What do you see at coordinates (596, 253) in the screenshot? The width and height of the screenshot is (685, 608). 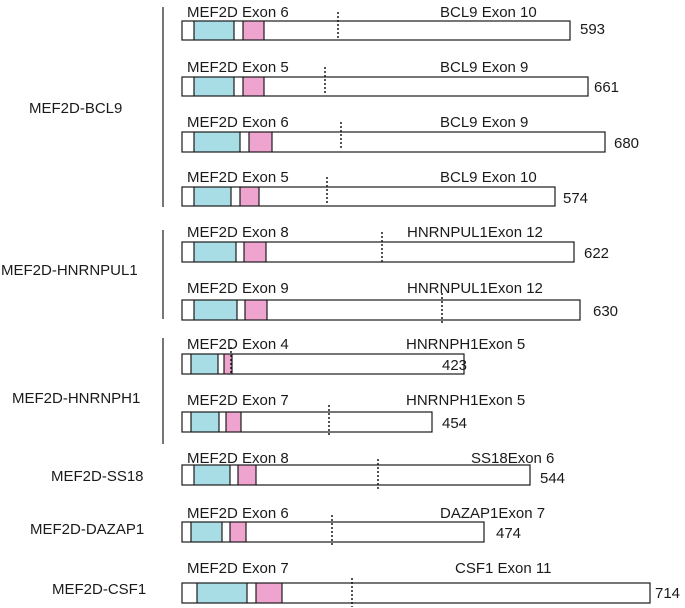 I see `transcript-length: 622` at bounding box center [596, 253].